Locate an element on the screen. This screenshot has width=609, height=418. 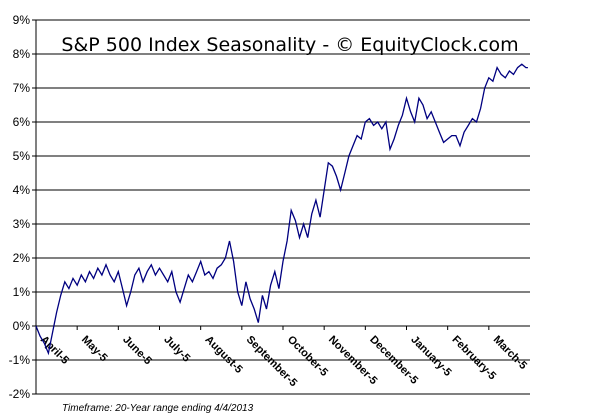
y-tick-label: 1% is located at coordinates (22, 292).